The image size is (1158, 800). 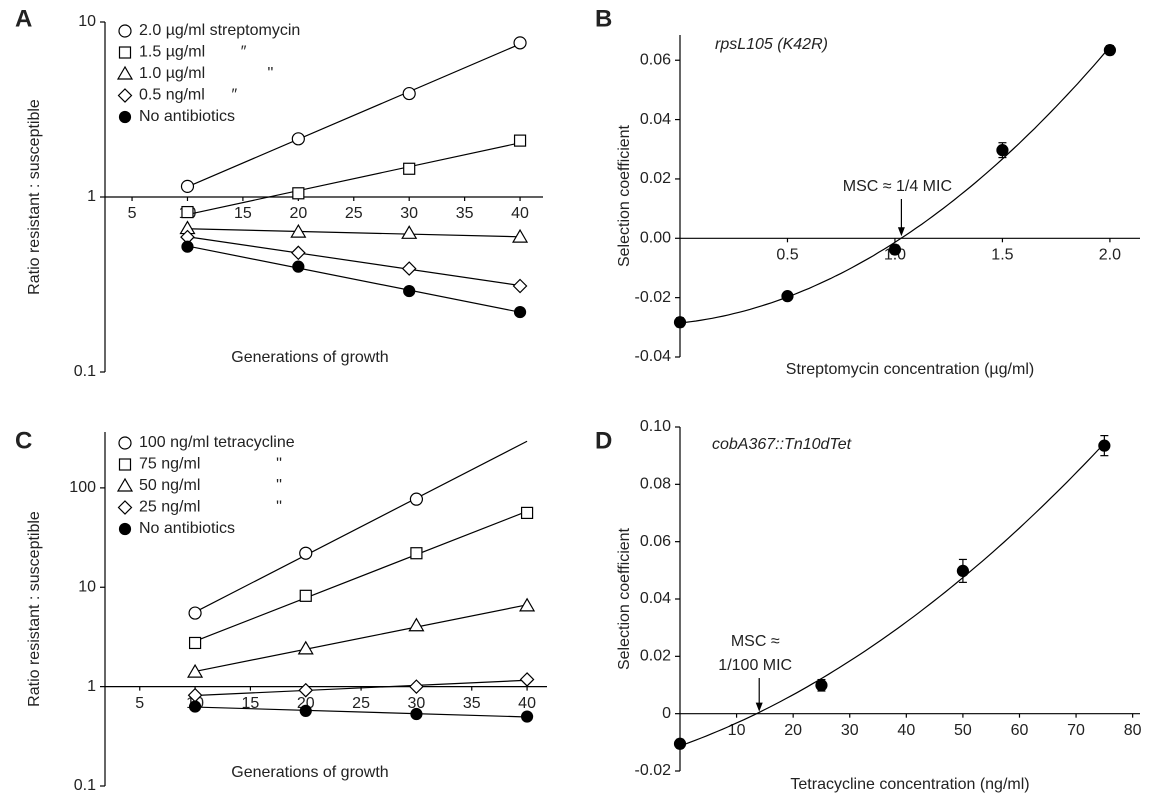 I want to click on legend-label: 75 ng/ml '', so click(x=210, y=464).